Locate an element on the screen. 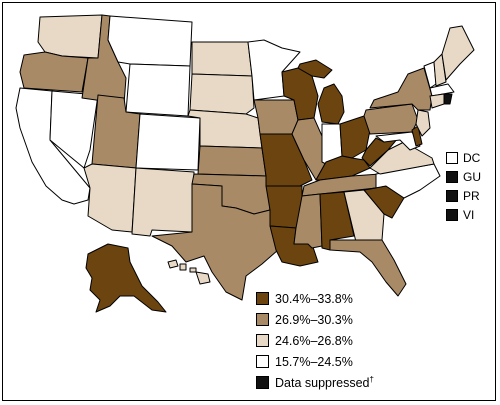  legend-item: 26.9%–30.3% is located at coordinates (315, 319).